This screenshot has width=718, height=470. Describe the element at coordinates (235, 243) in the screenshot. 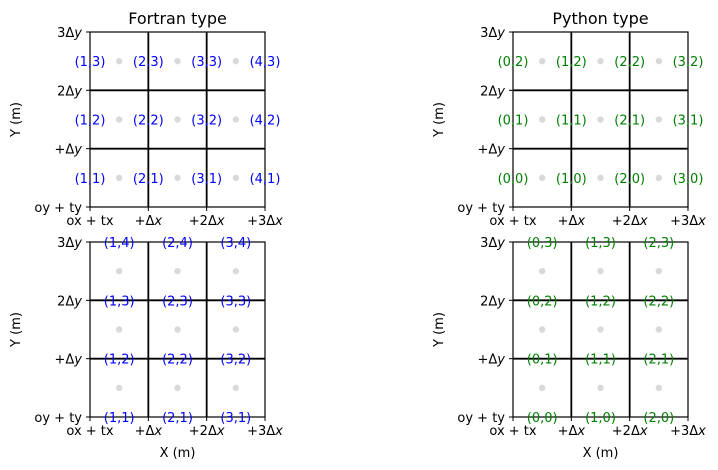

I see `index-label: (3,4)` at that location.